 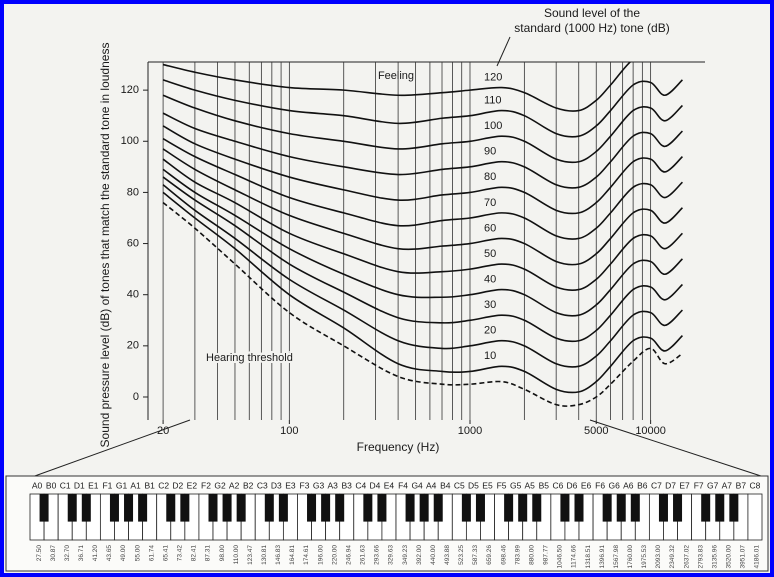 I want to click on note-label: E1, so click(x=93, y=485).